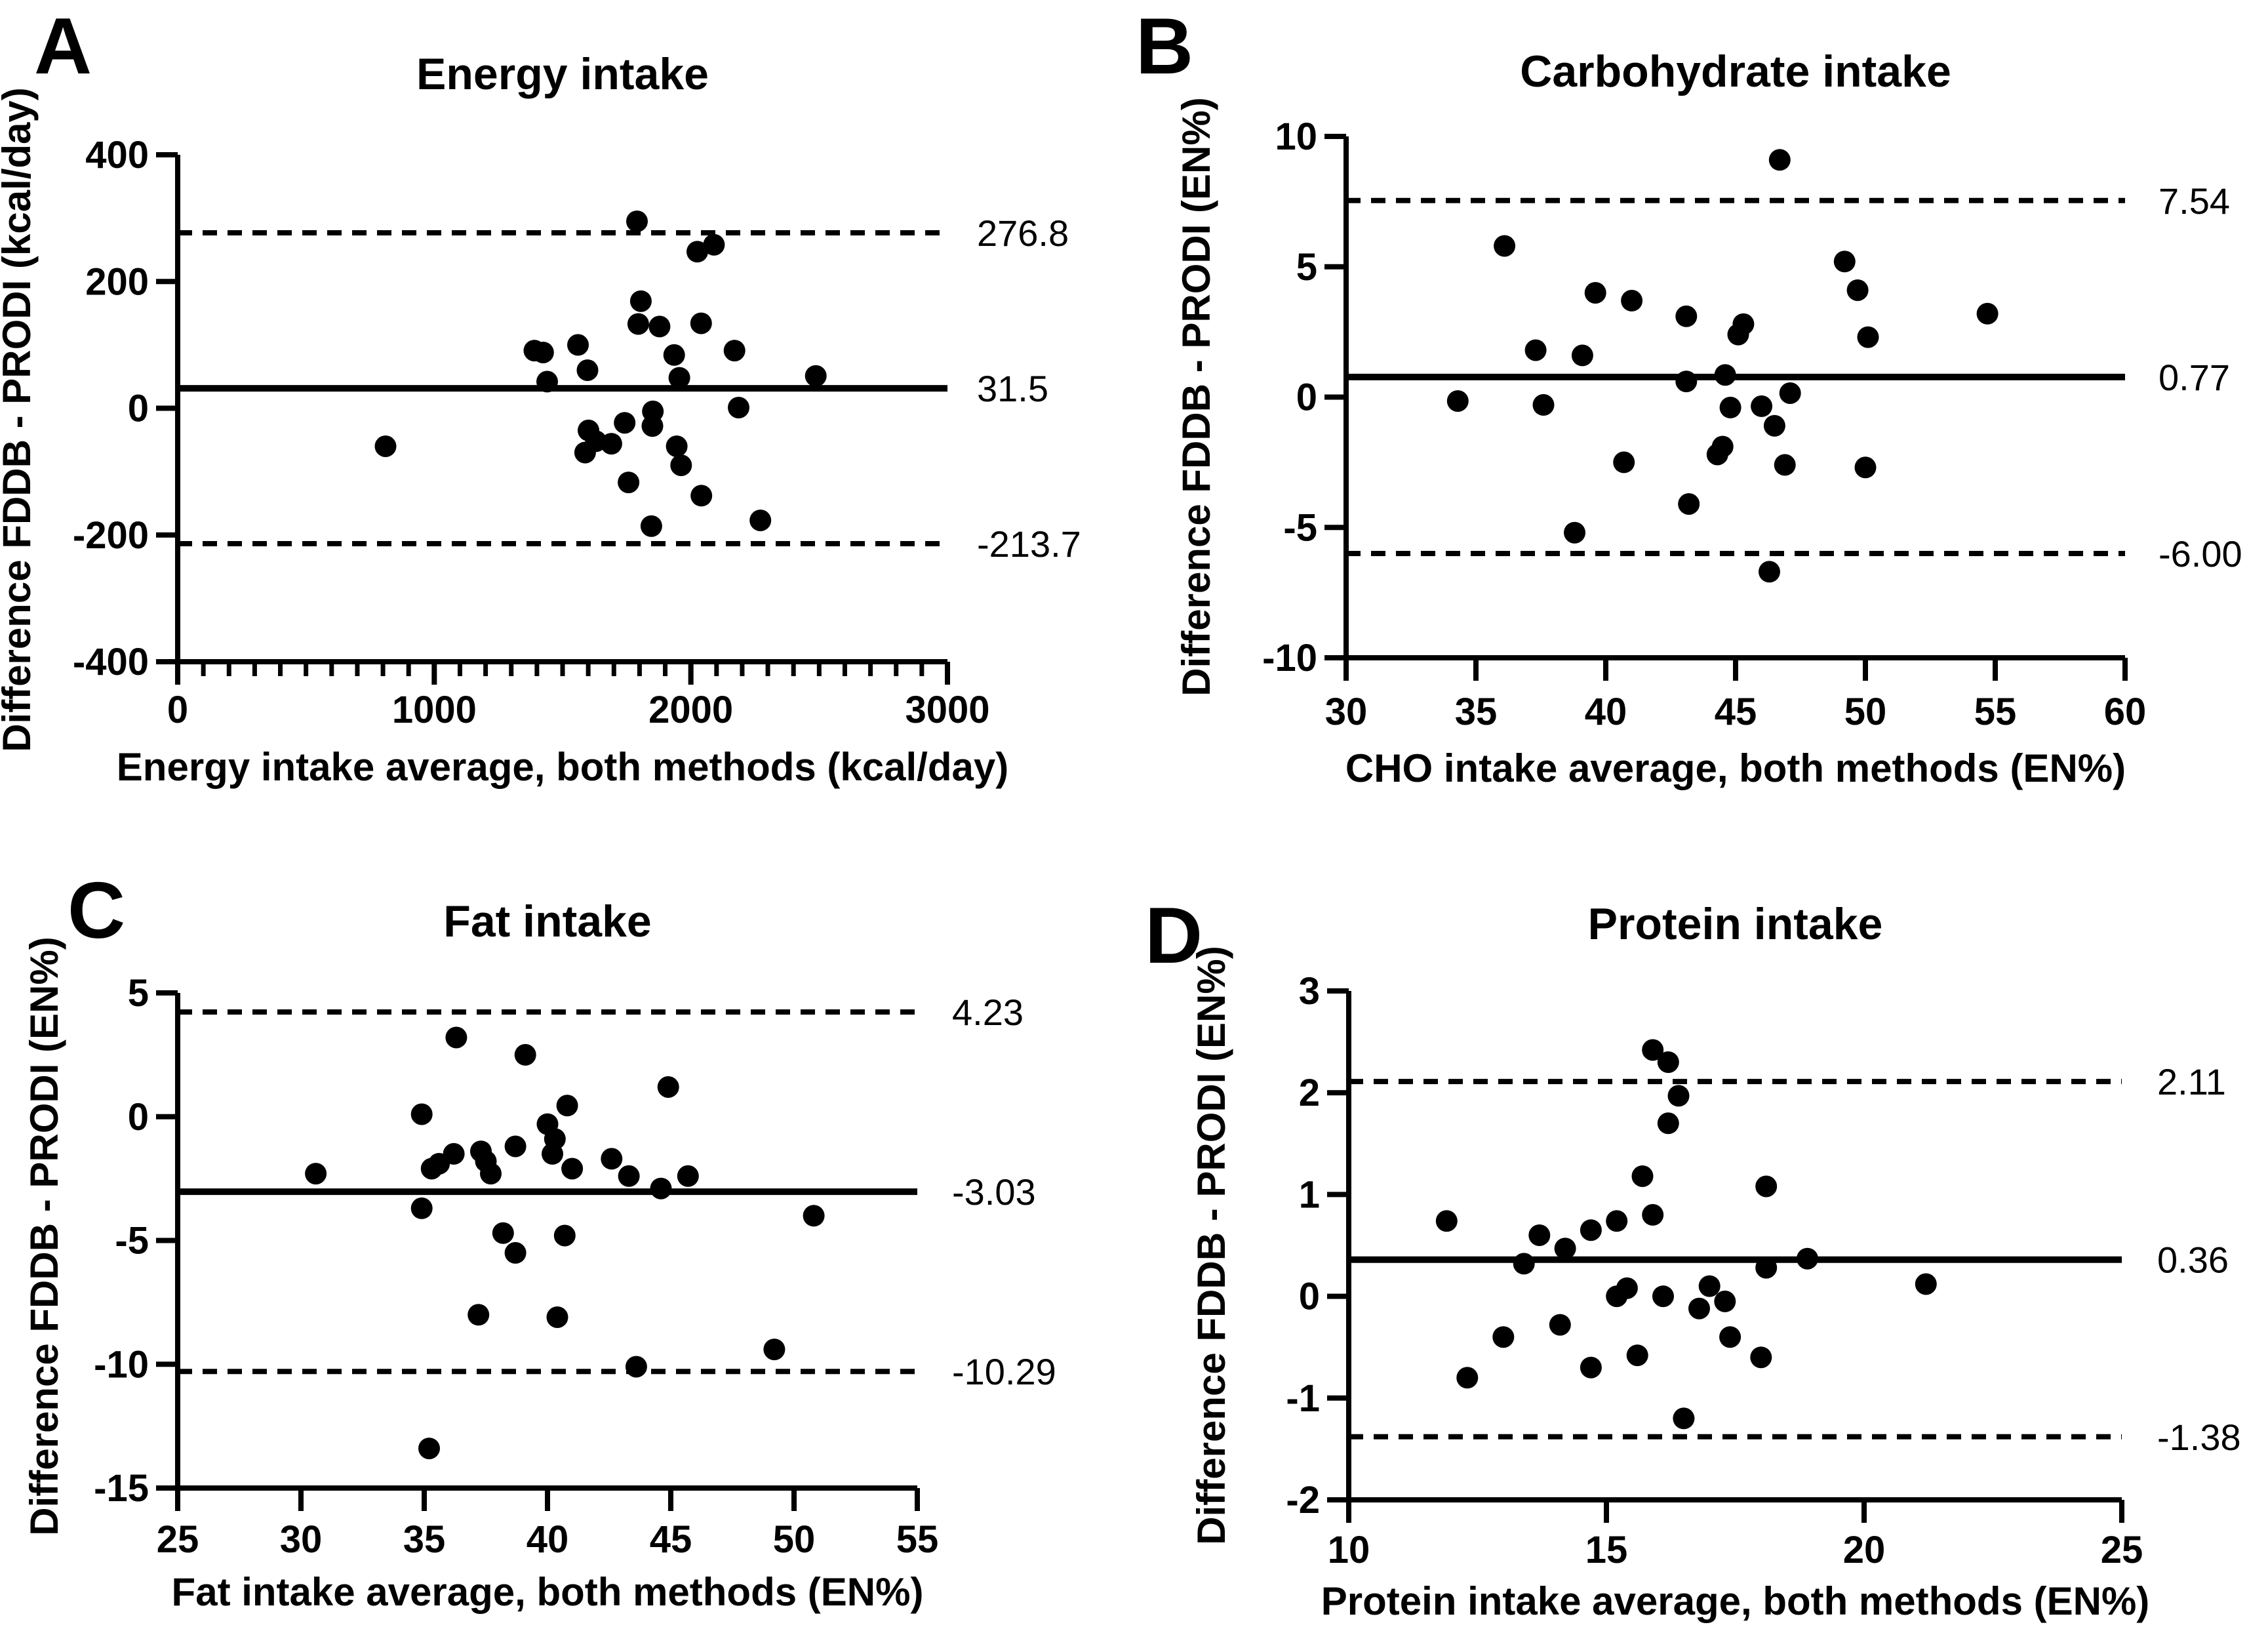 This screenshot has height=1652, width=2268. I want to click on panel-d-bias-value: 0.36, so click(2193, 1260).